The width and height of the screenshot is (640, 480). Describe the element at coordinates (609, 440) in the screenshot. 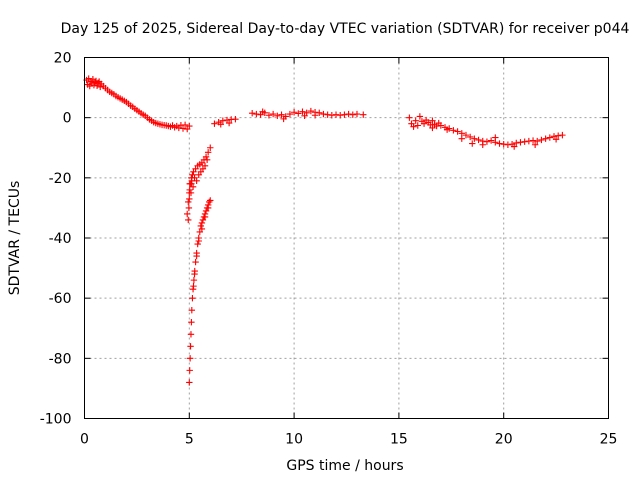

I see `x-tick-label: 25` at that location.